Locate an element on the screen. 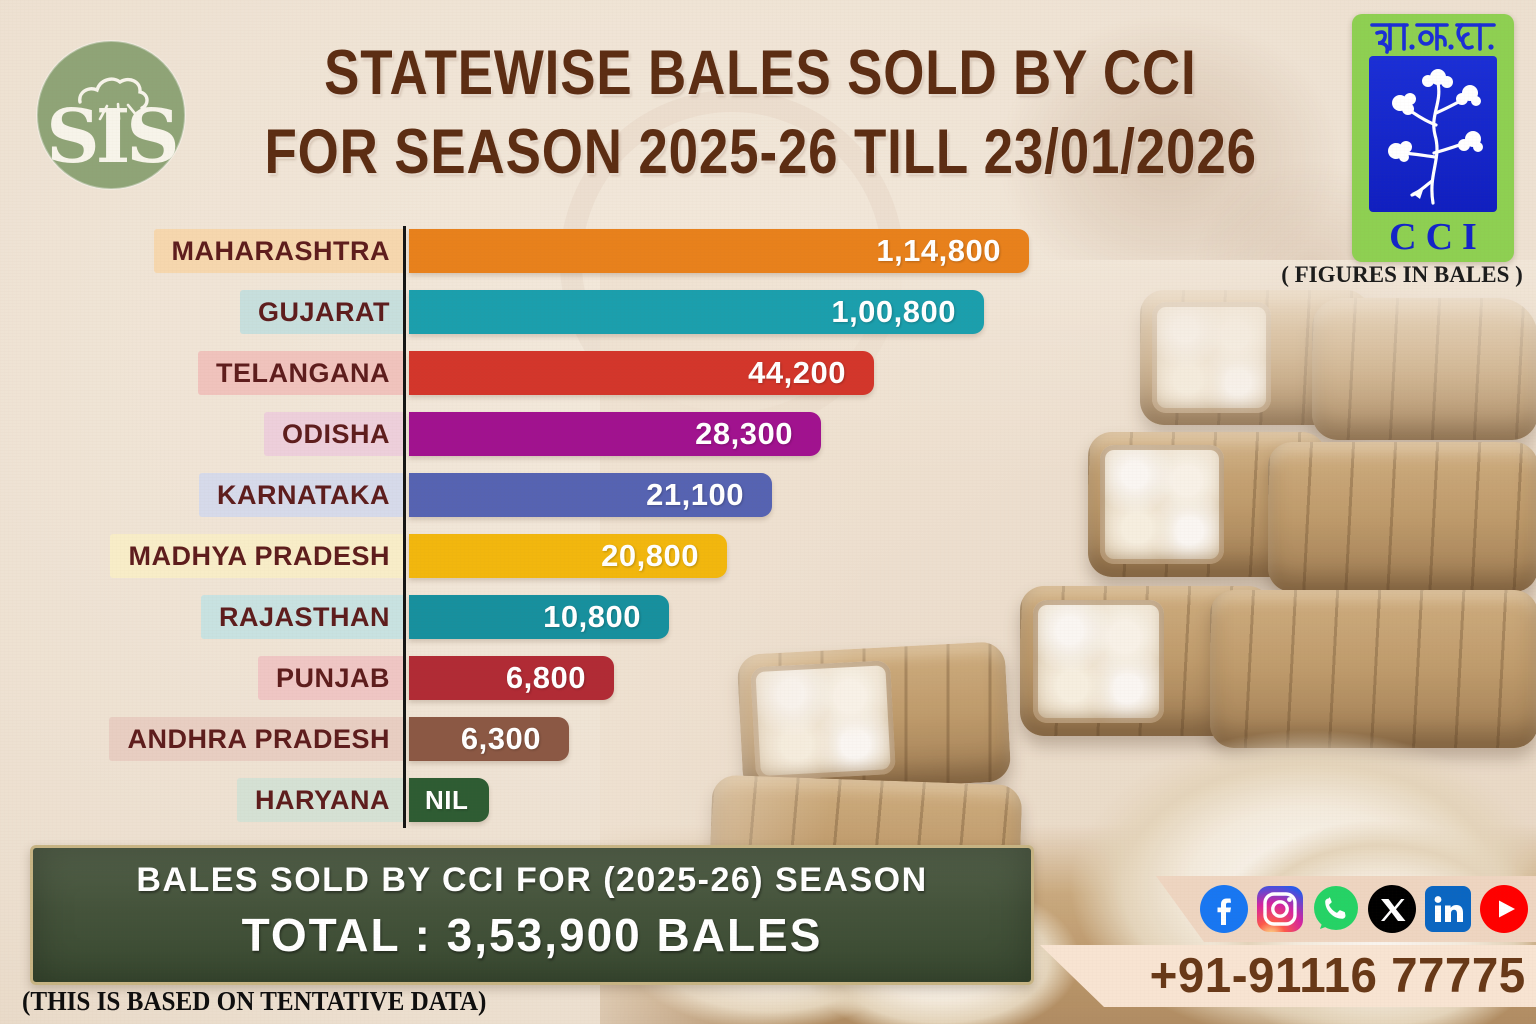 The height and width of the screenshot is (1024, 1536). state-label: PUNJAB is located at coordinates (330, 678).